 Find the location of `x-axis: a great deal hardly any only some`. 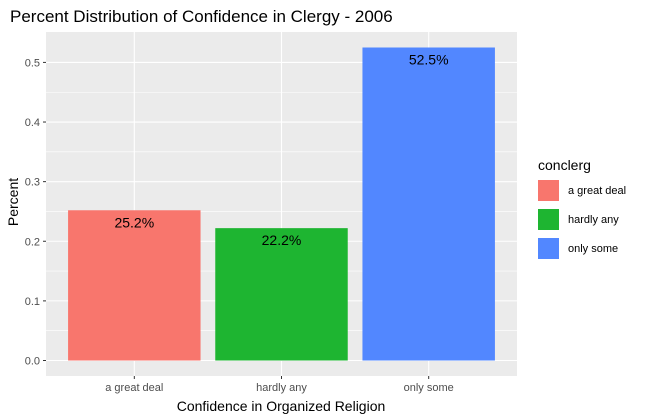

x-axis: a great deal hardly any only some is located at coordinates (279, 385).